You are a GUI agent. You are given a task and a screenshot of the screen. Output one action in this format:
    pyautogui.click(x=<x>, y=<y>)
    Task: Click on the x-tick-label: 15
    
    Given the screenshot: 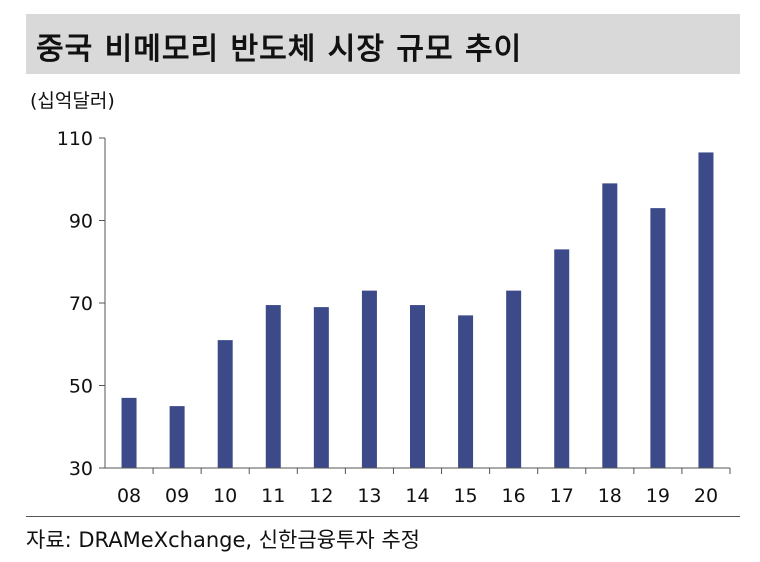 What is the action you would take?
    pyautogui.click(x=465, y=496)
    